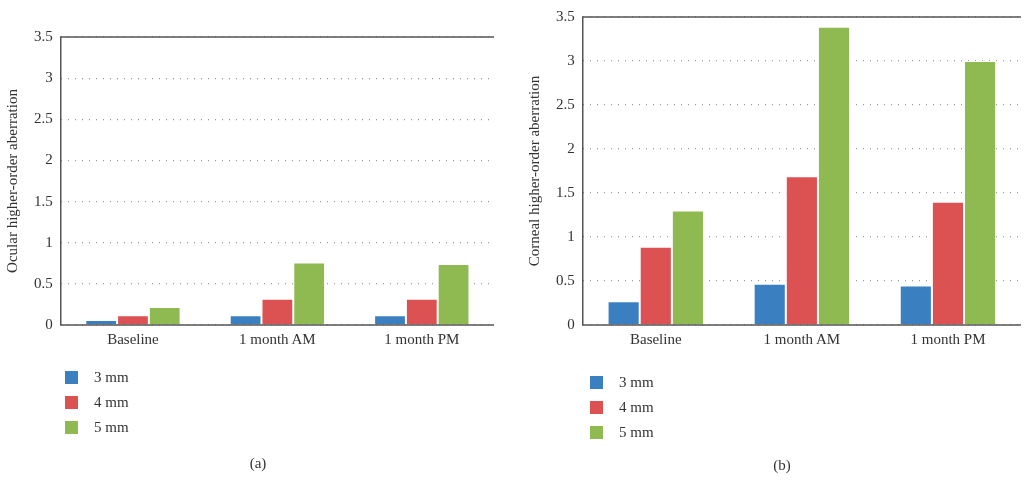 This screenshot has height=481, width=1027. I want to click on y-axis-title: Ocular higher-order aberration, so click(11, 180).